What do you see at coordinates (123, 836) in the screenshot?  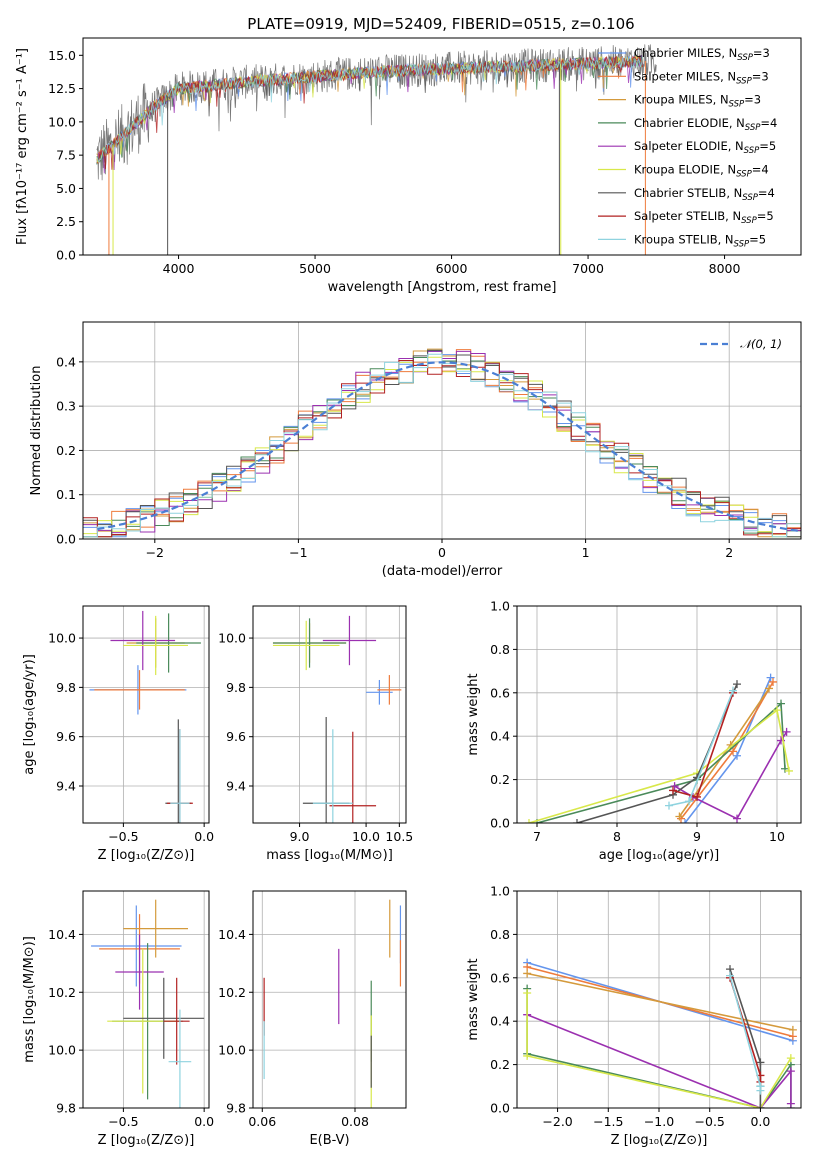 I see `x-tick-label: −0.5` at bounding box center [123, 836].